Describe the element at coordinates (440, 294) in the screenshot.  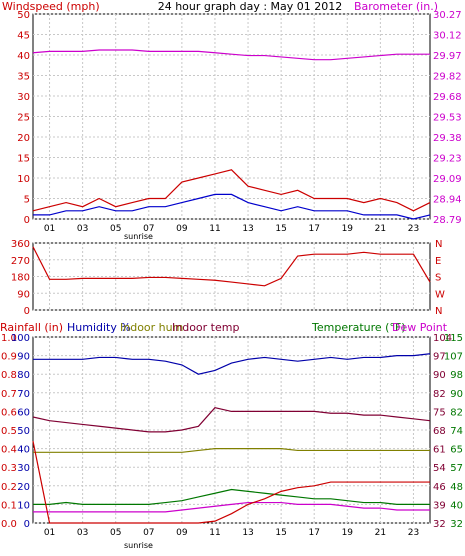
I see `compass-label: W` at that location.